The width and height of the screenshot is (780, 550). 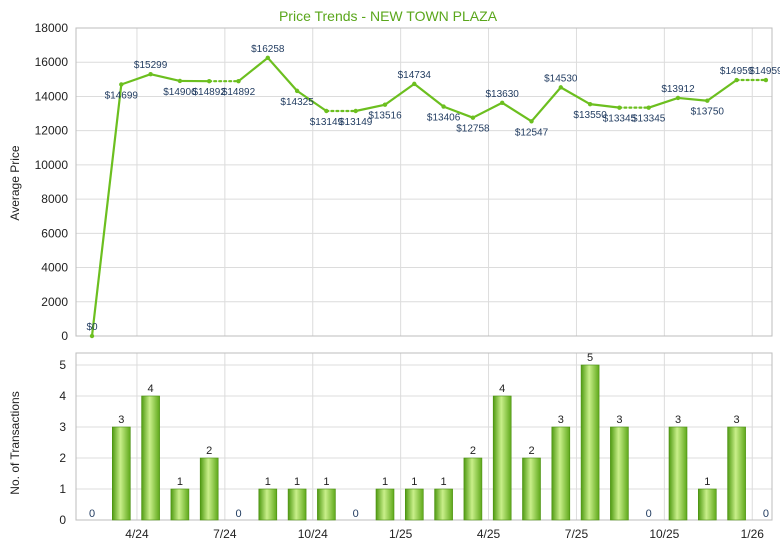 I want to click on price-data-label: $12547, so click(x=532, y=132).